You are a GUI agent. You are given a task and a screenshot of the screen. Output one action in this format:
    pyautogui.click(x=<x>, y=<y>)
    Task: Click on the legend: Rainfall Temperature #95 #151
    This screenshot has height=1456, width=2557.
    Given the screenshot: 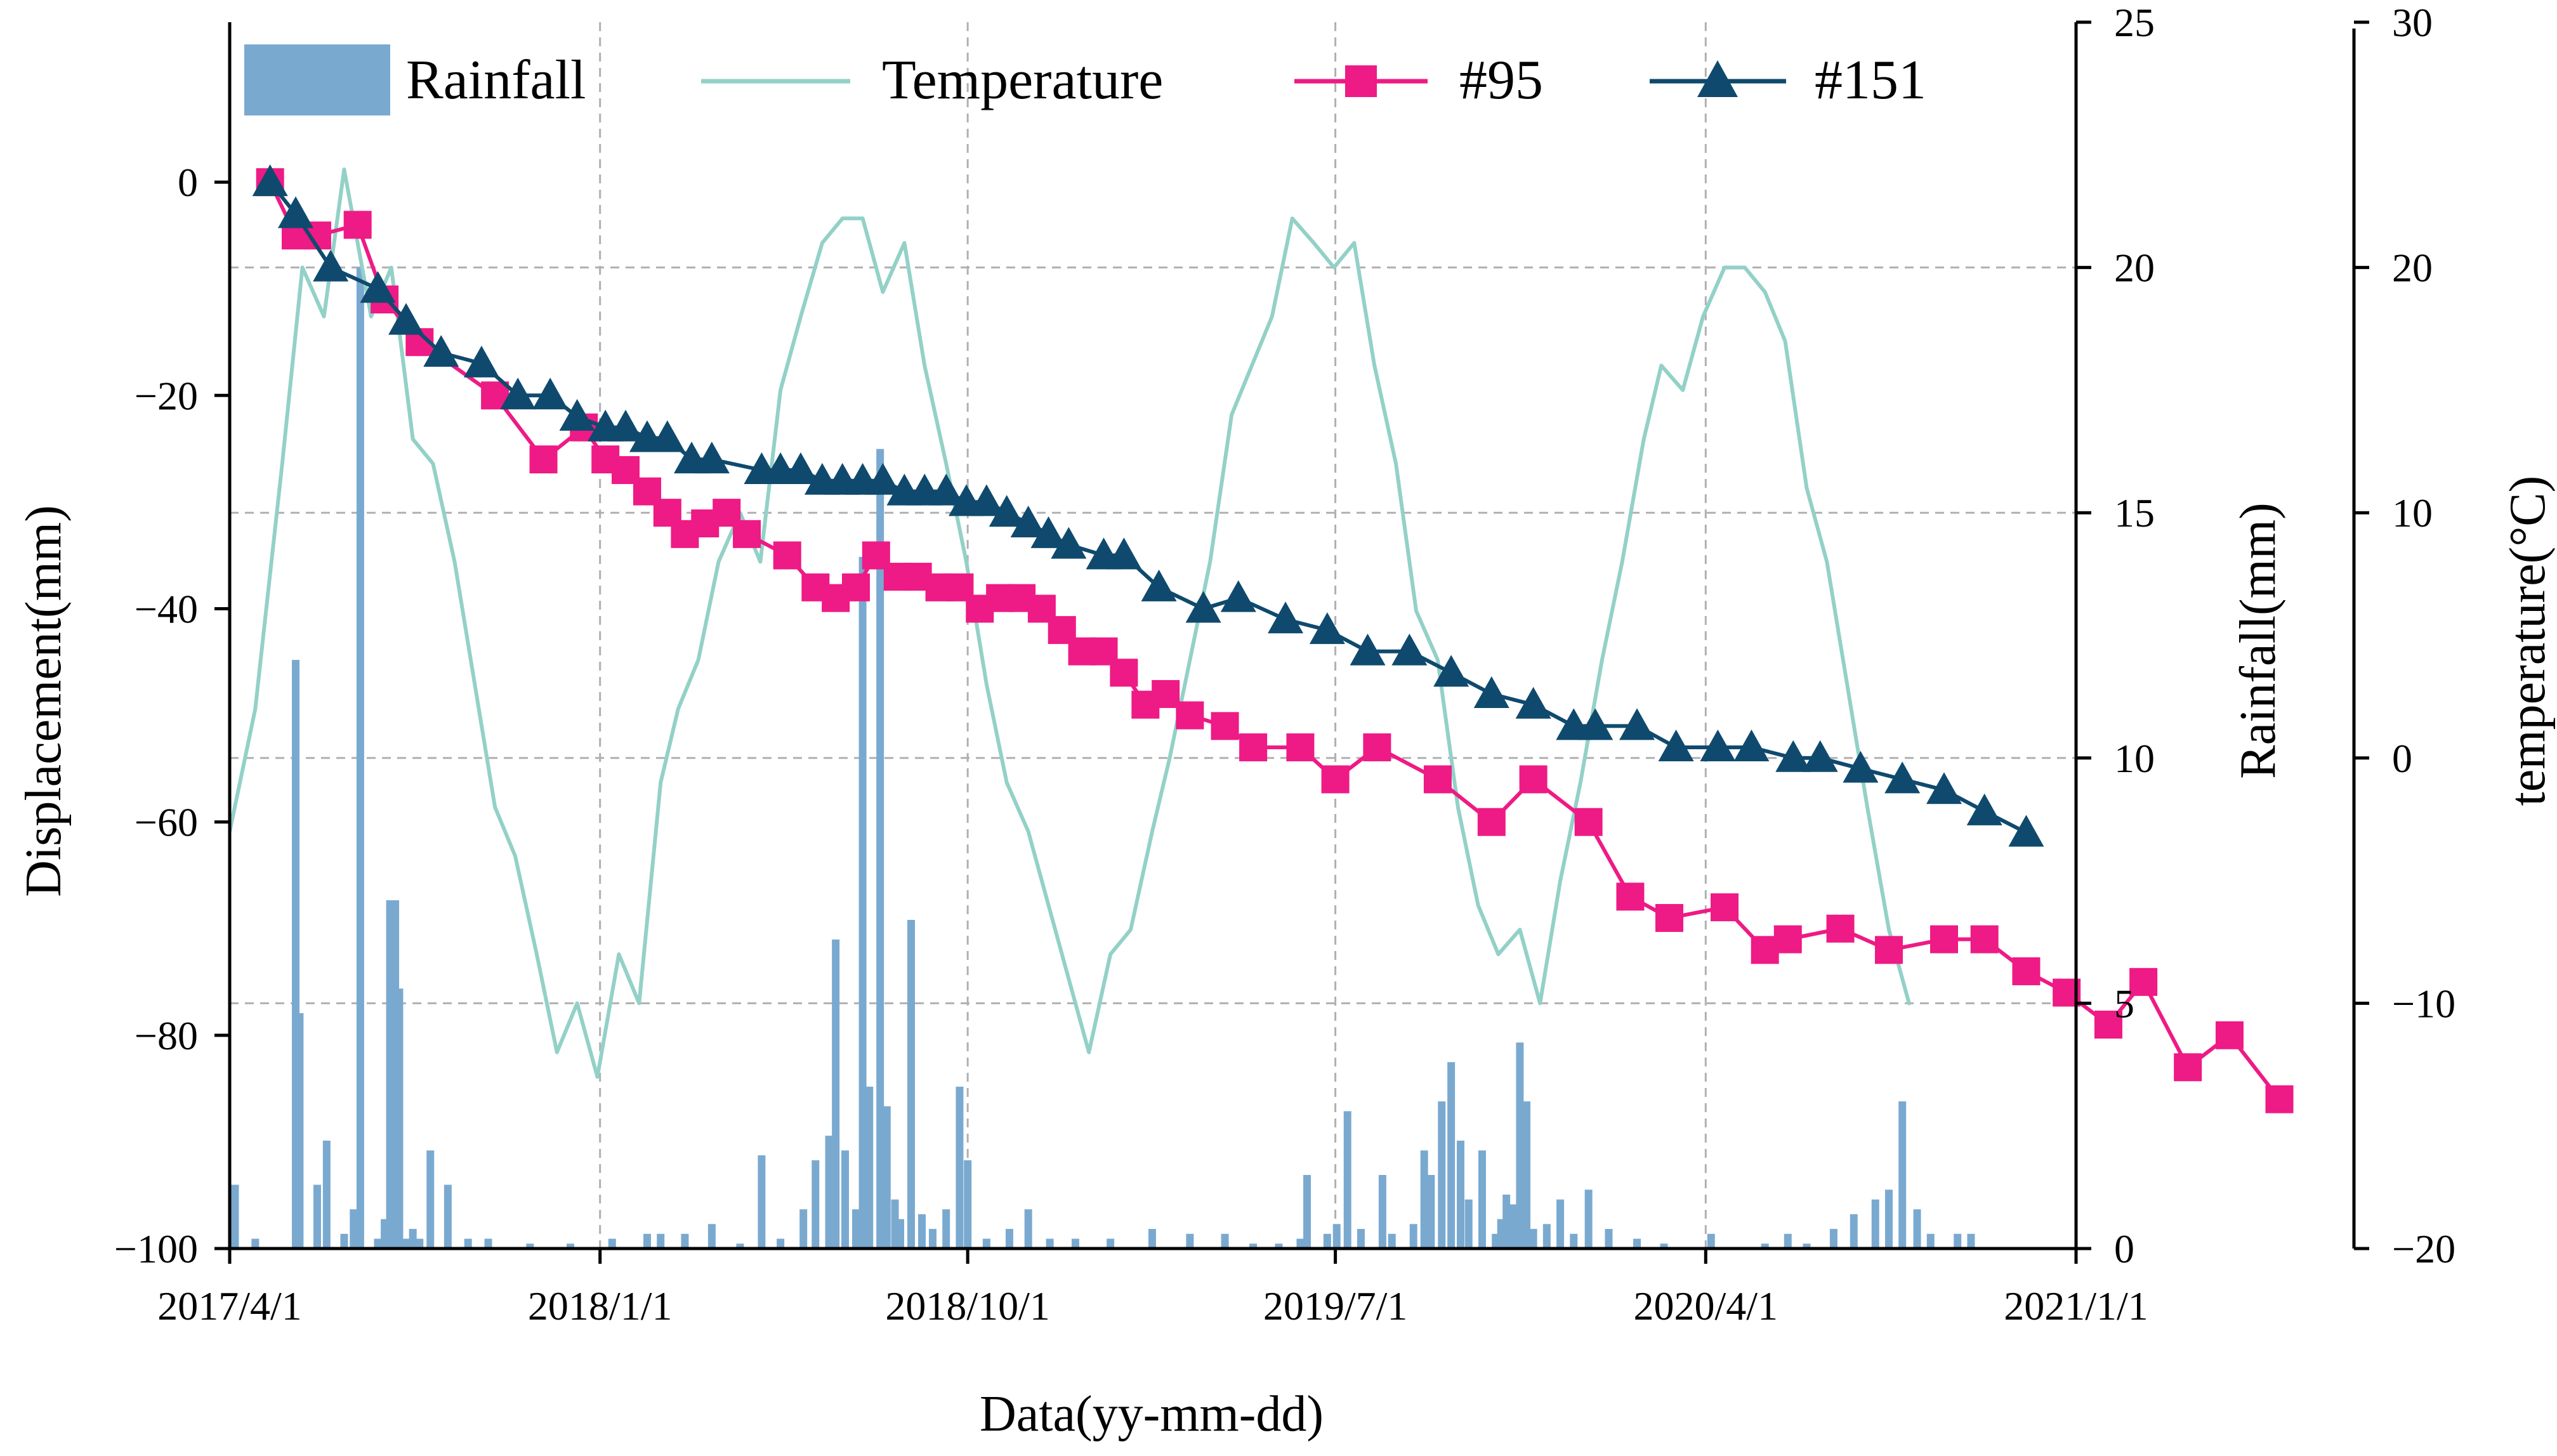 What is the action you would take?
    pyautogui.click(x=1085, y=79)
    